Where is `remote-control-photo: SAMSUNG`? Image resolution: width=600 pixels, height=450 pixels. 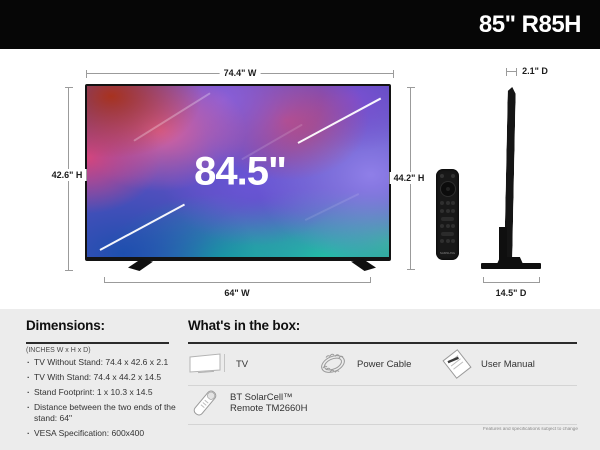
remote-control-photo: SAMSUNG is located at coordinates (447, 214).